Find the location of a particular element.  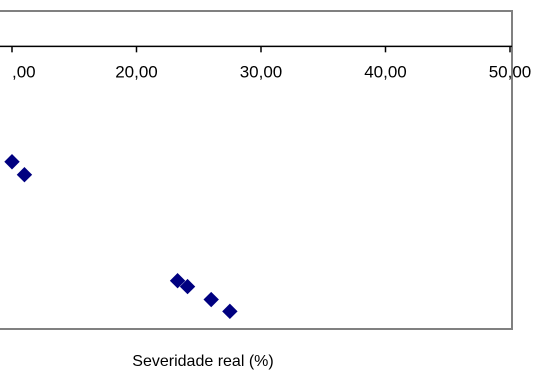

x-tick-label: 20,00 is located at coordinates (136, 71).